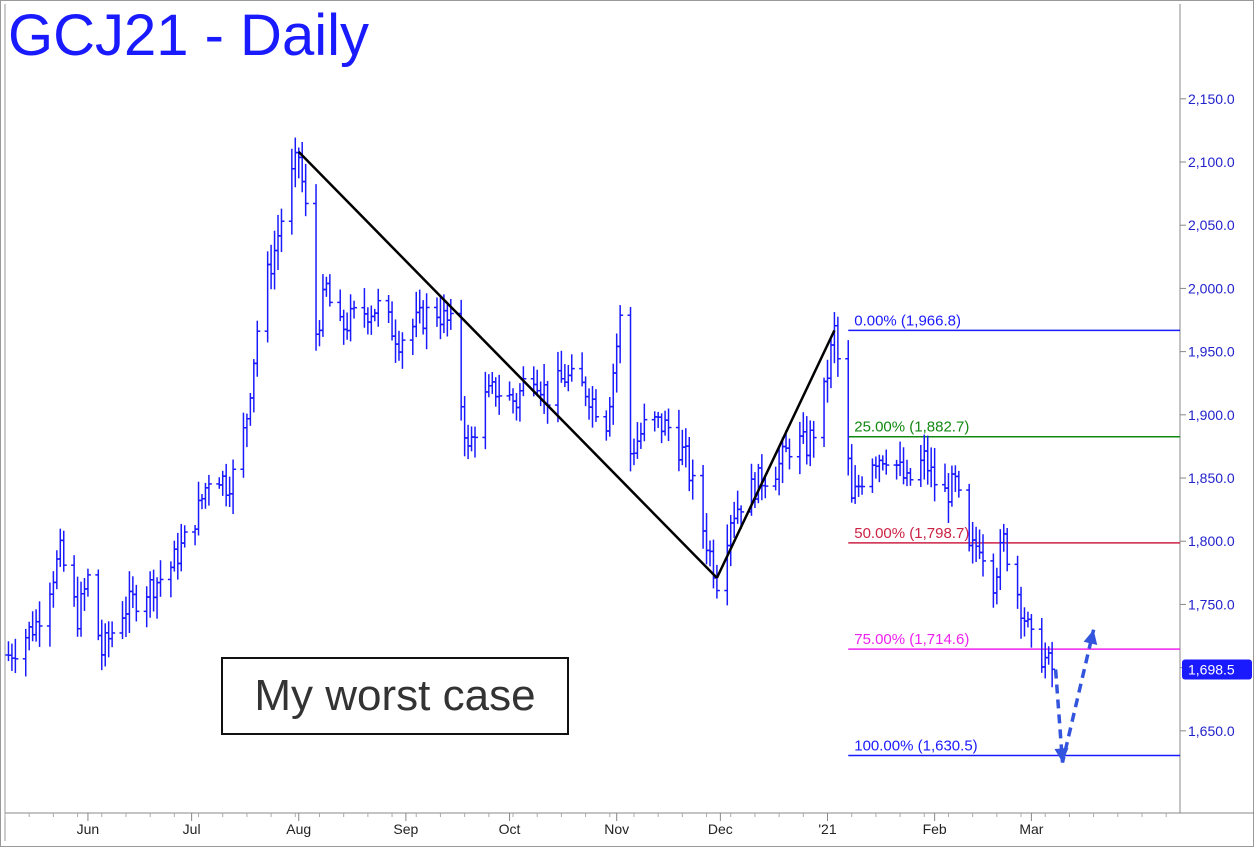 This screenshot has height=847, width=1254. I want to click on projection-arrowhead-down, so click(1061, 755).